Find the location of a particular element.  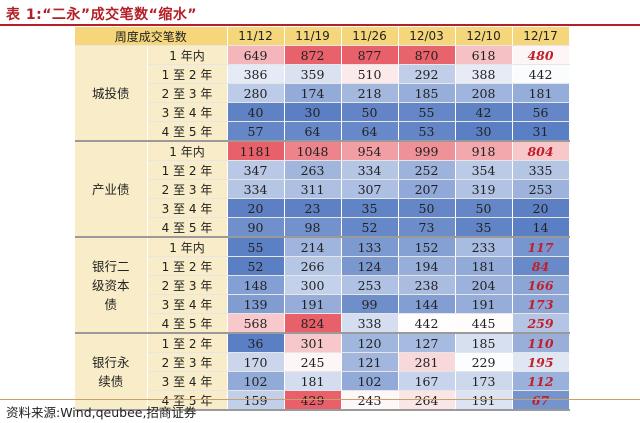

value-cell: 56 is located at coordinates (541, 112).